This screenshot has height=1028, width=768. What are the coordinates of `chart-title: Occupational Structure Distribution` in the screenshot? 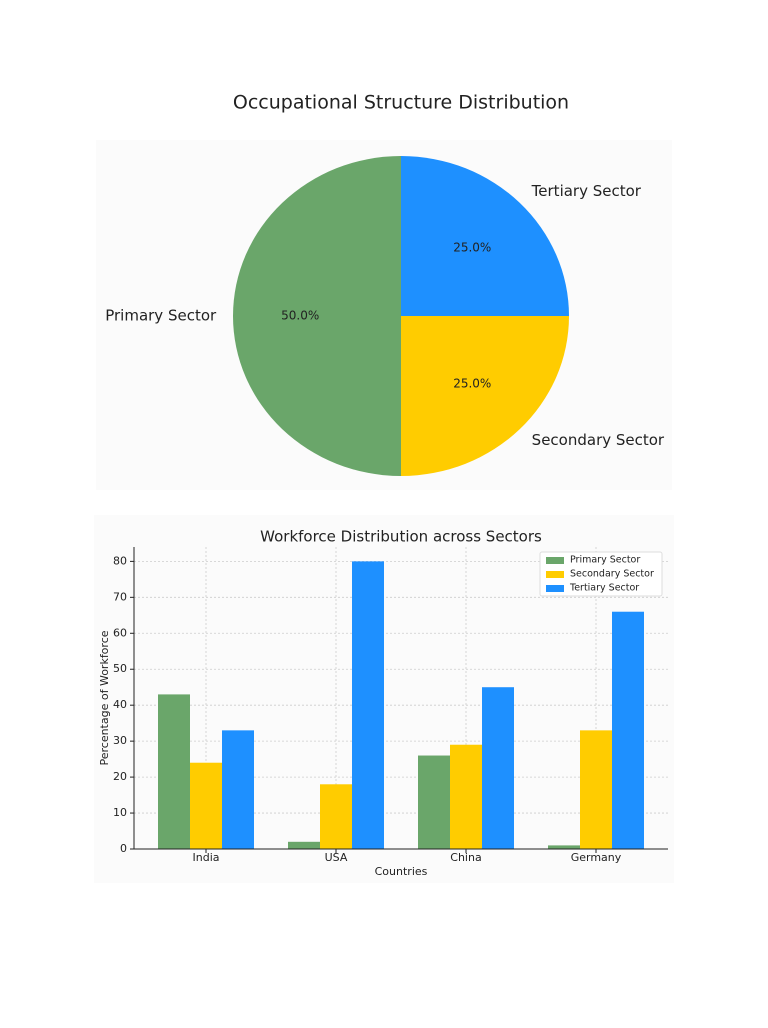 It's located at (401, 103).